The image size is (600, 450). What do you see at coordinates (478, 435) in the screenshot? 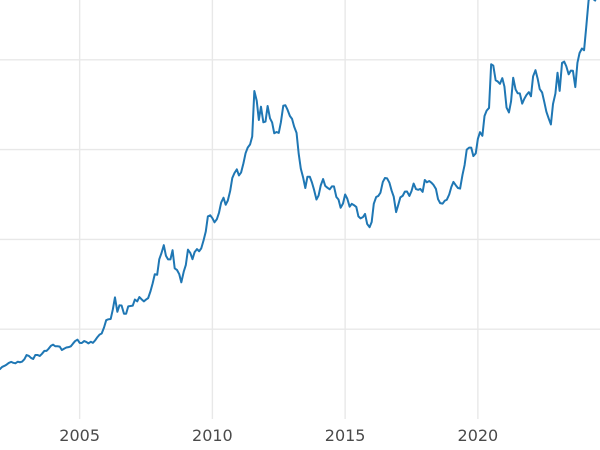
I see `x-tick-label-2020: 2020` at bounding box center [478, 435].